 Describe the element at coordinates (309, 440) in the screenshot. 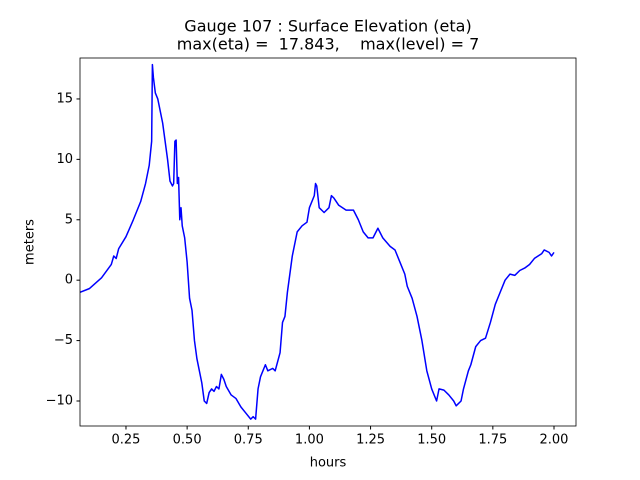

I see `x-tick-label: 1.00` at that location.